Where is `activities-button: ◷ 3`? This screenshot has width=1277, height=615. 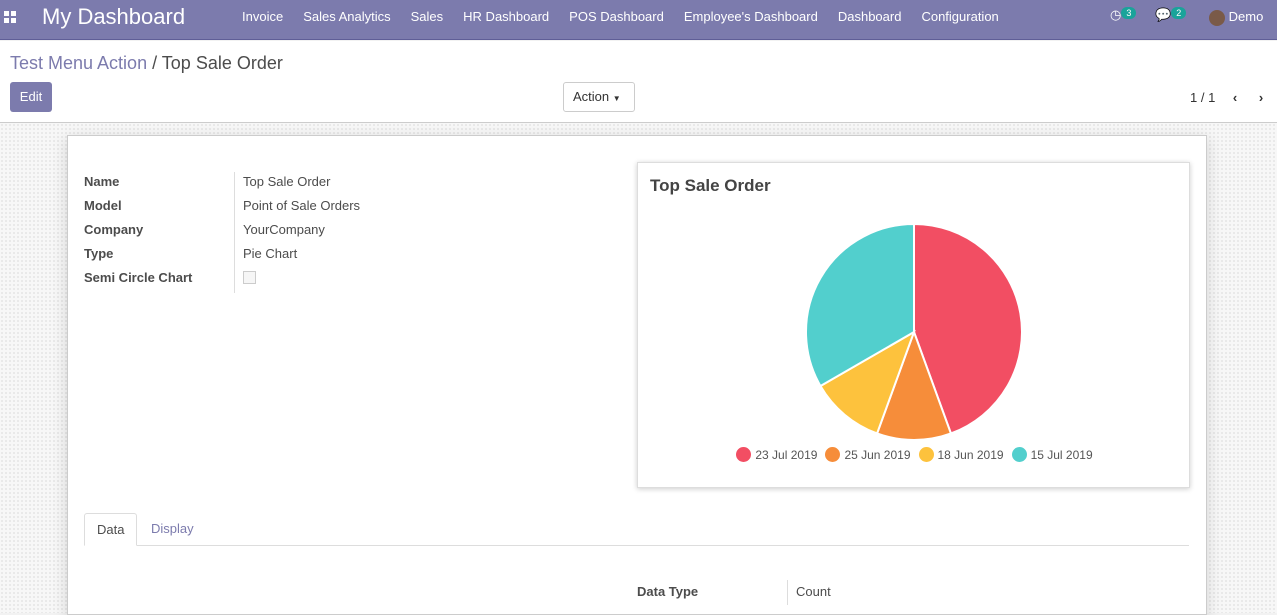
activities-button: ◷ 3 is located at coordinates (1123, 15).